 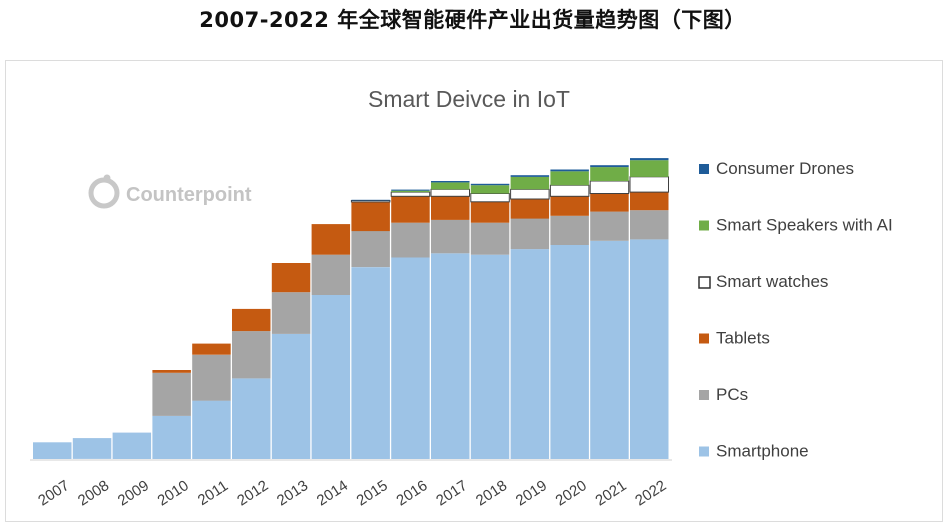 I want to click on bar-smartphone-2021, so click(x=609, y=349).